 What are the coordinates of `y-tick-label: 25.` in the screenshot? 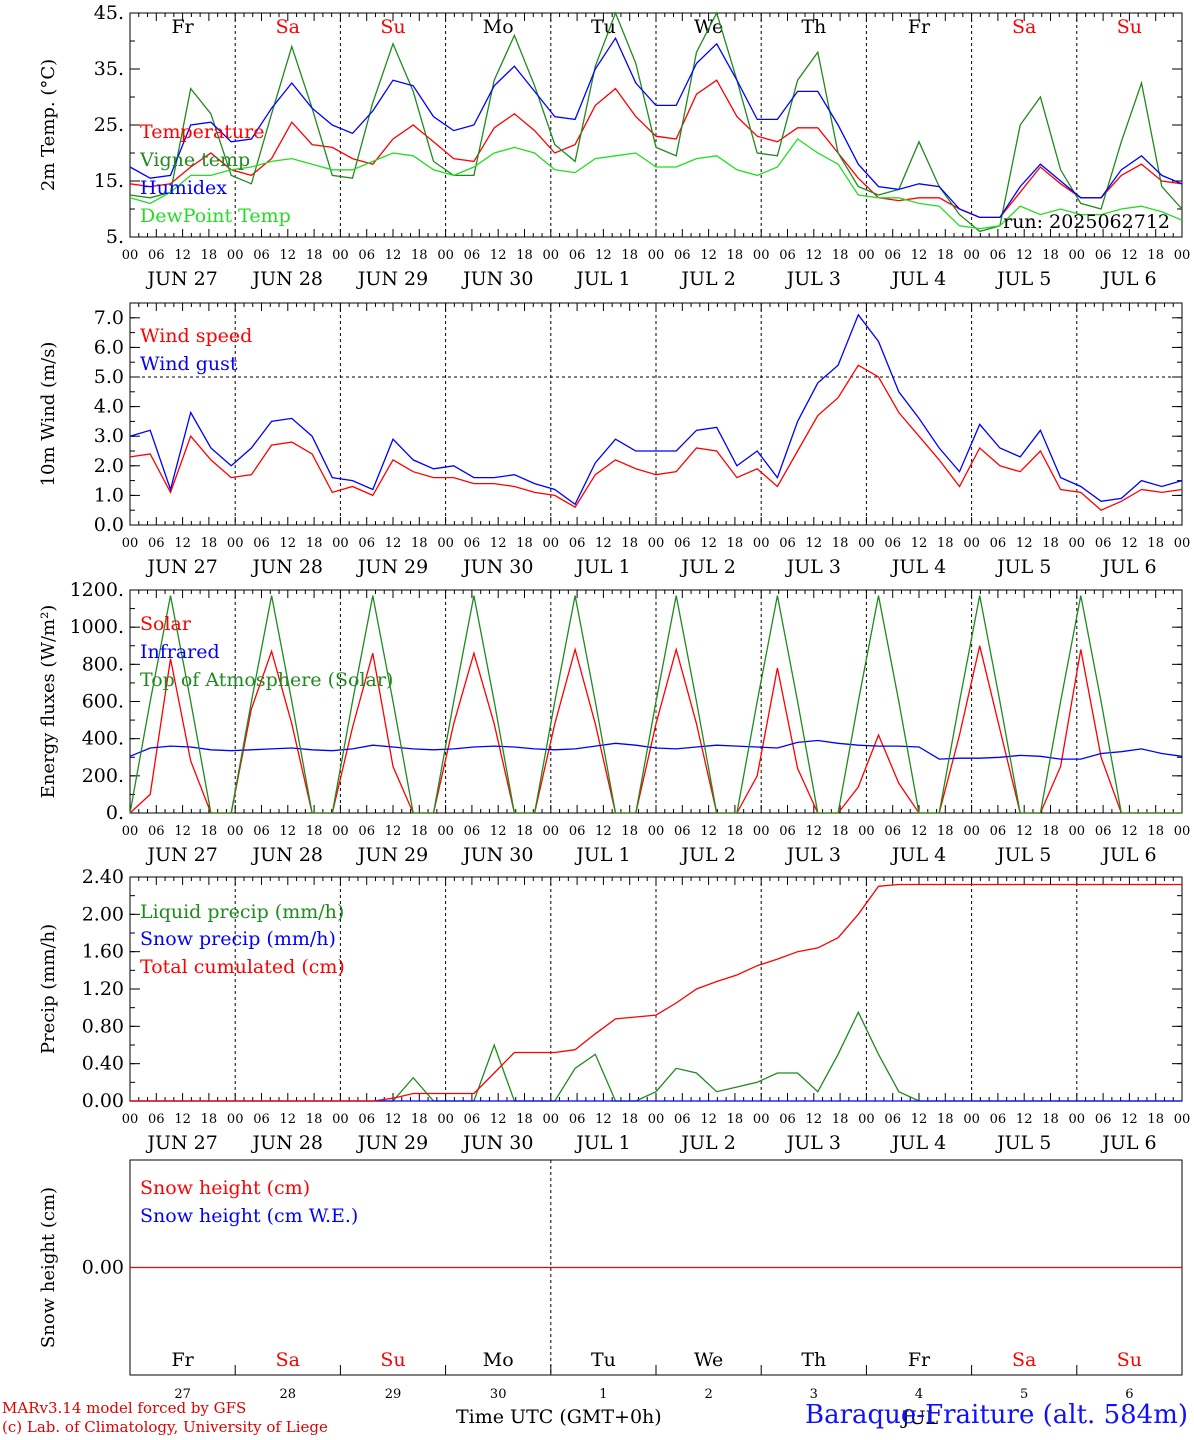 It's located at (109, 125).